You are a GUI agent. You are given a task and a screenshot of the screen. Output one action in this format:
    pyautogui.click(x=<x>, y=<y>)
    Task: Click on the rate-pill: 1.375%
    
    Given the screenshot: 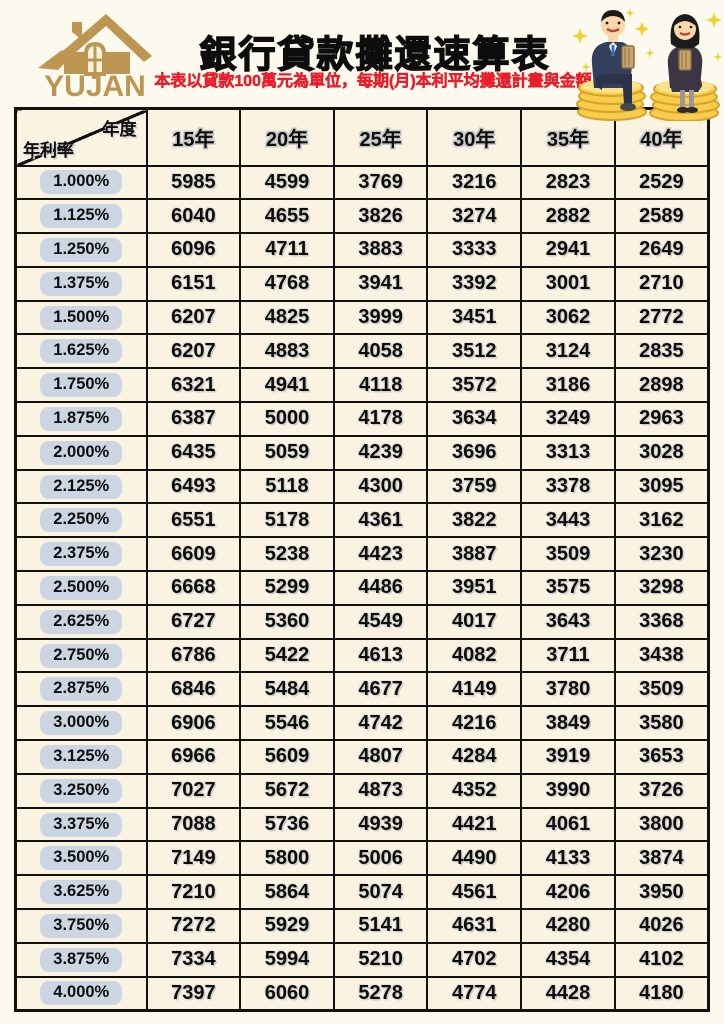 What is the action you would take?
    pyautogui.click(x=81, y=283)
    